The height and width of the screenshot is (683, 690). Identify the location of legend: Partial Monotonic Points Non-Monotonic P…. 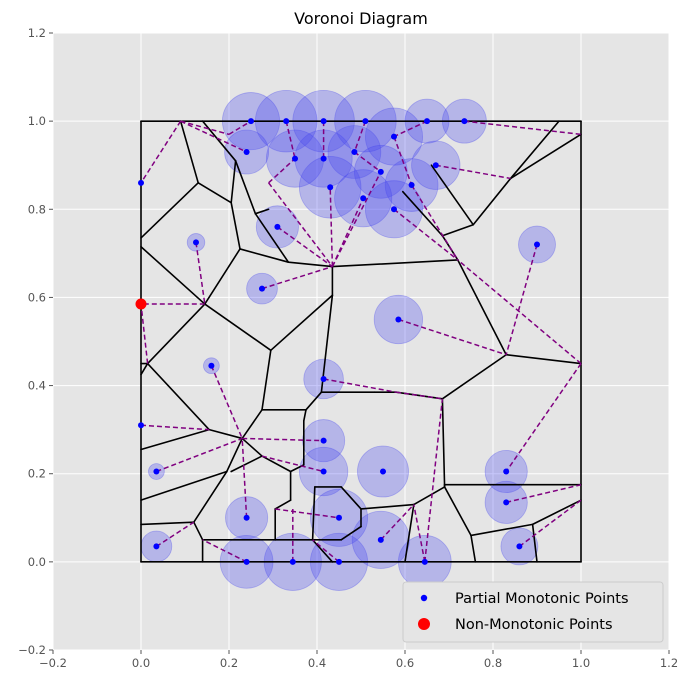
(533, 612).